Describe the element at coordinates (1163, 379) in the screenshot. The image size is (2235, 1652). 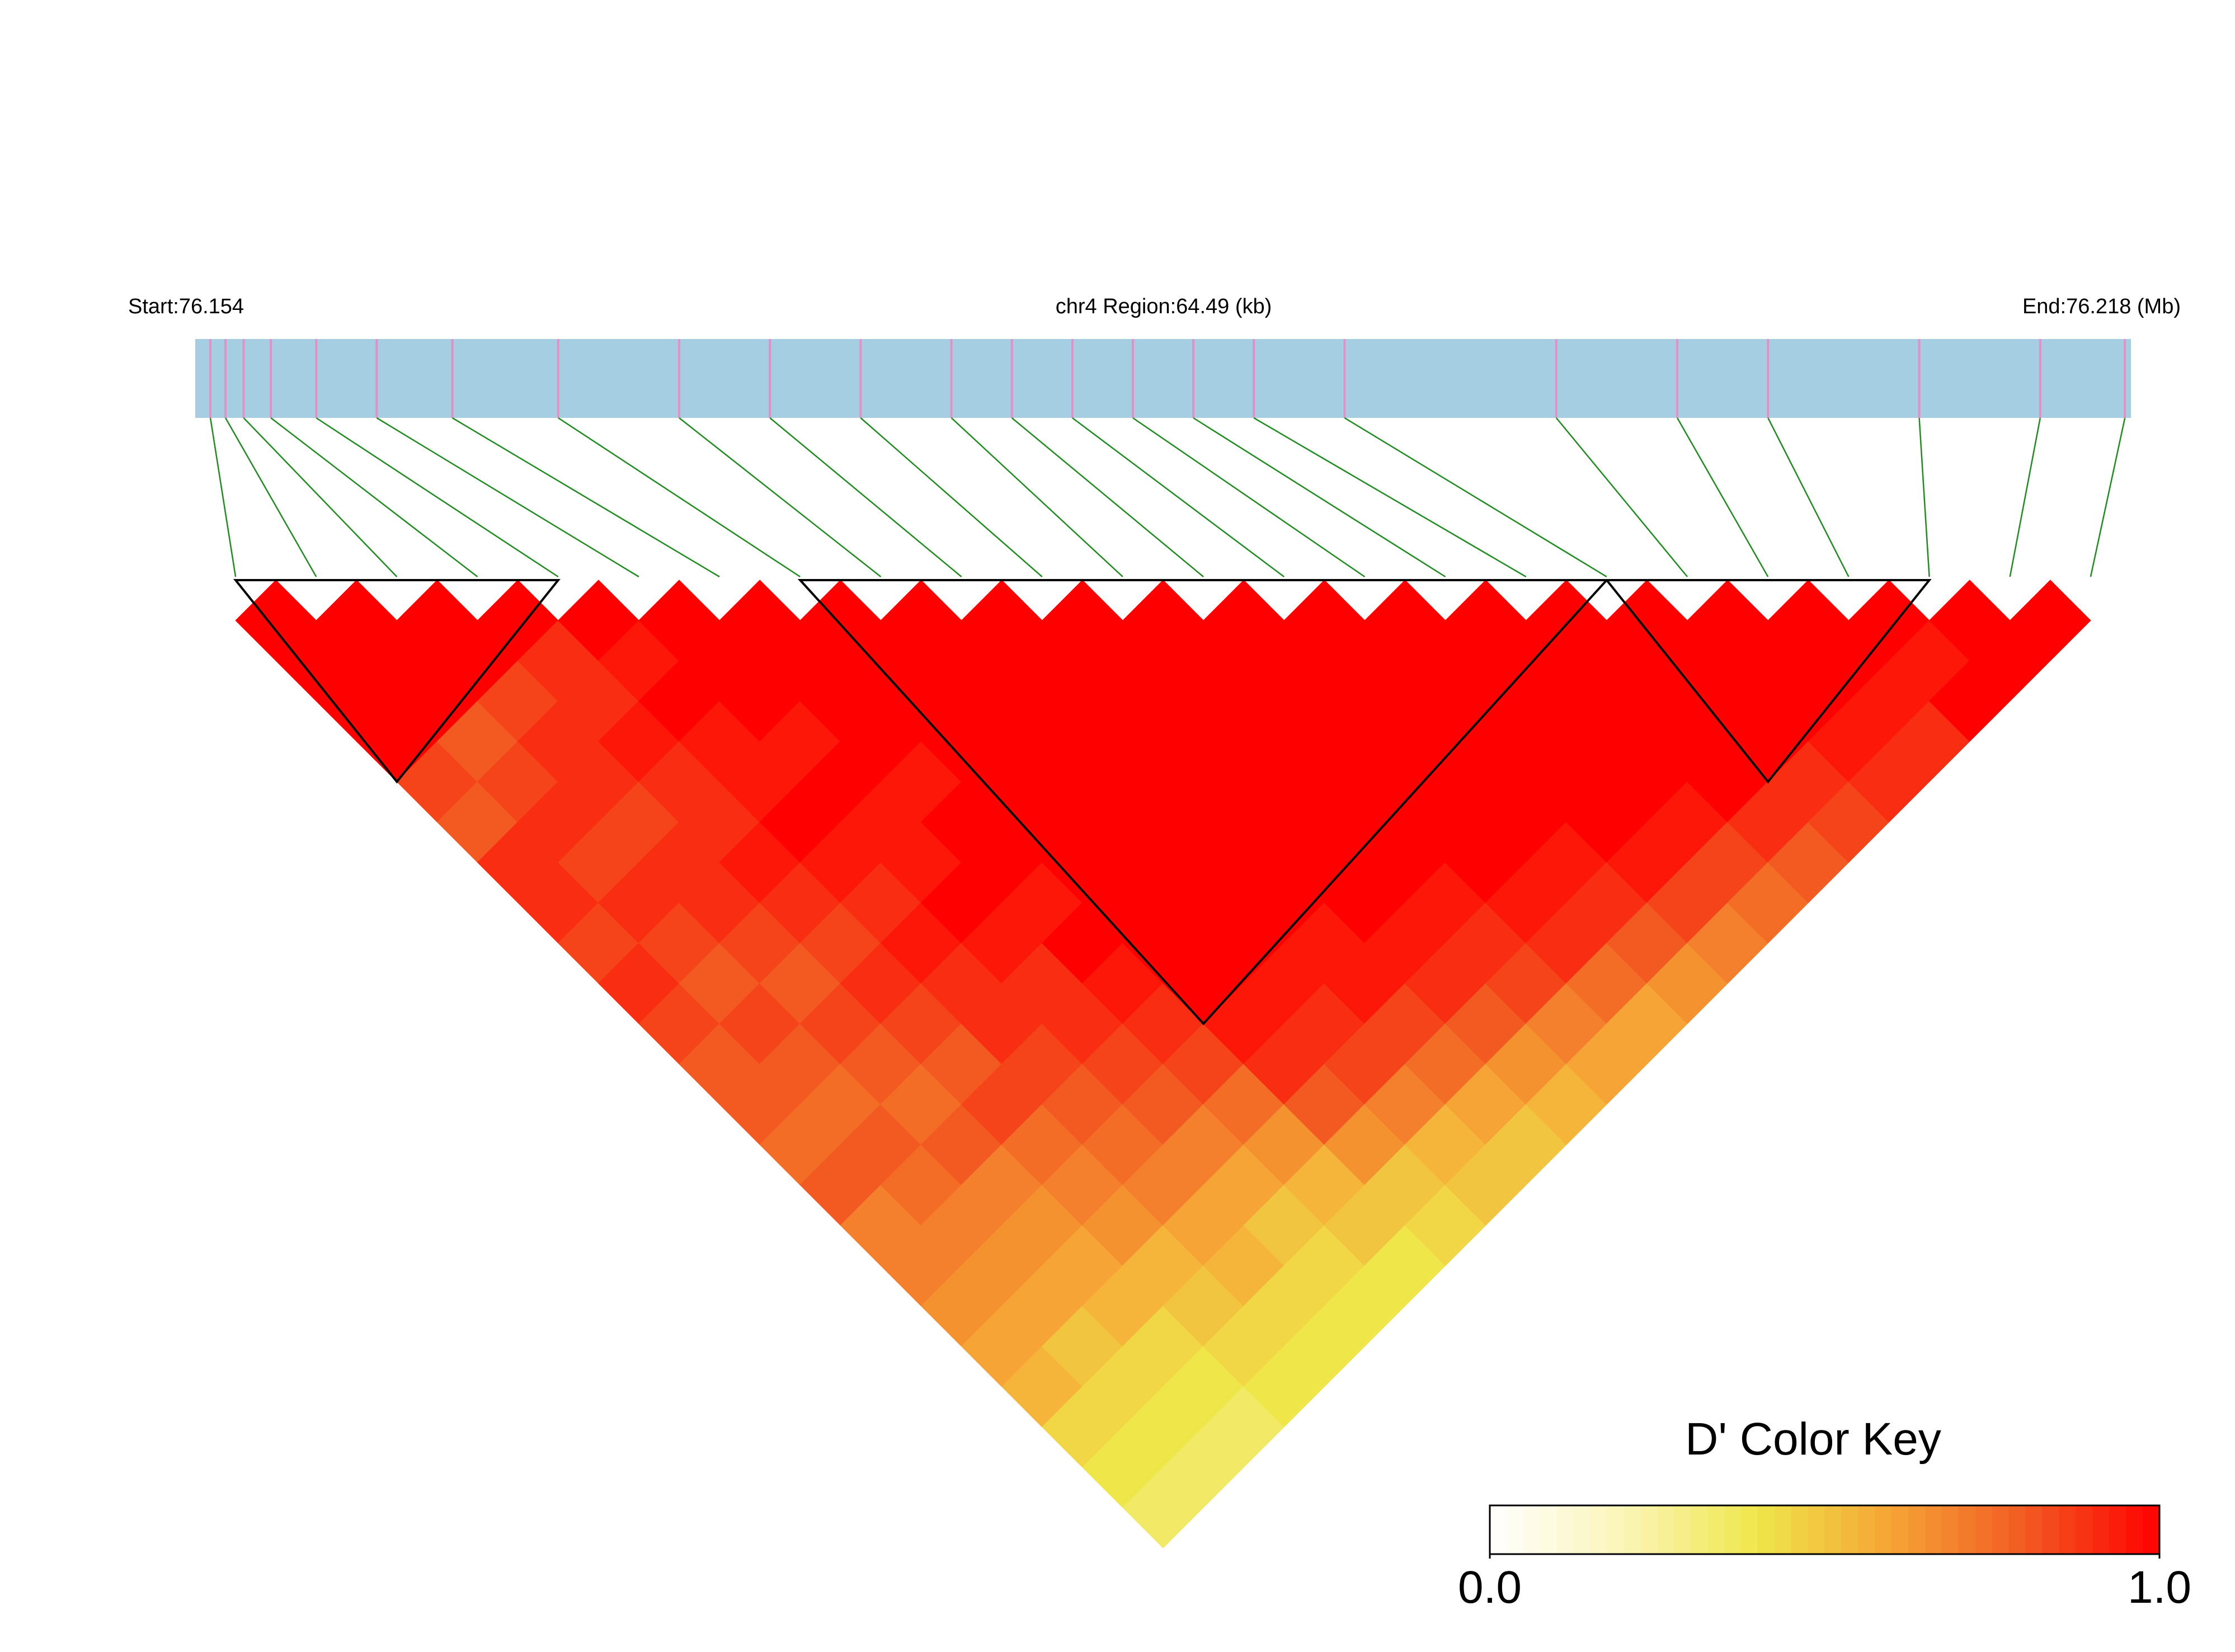
I see `gene-track` at that location.